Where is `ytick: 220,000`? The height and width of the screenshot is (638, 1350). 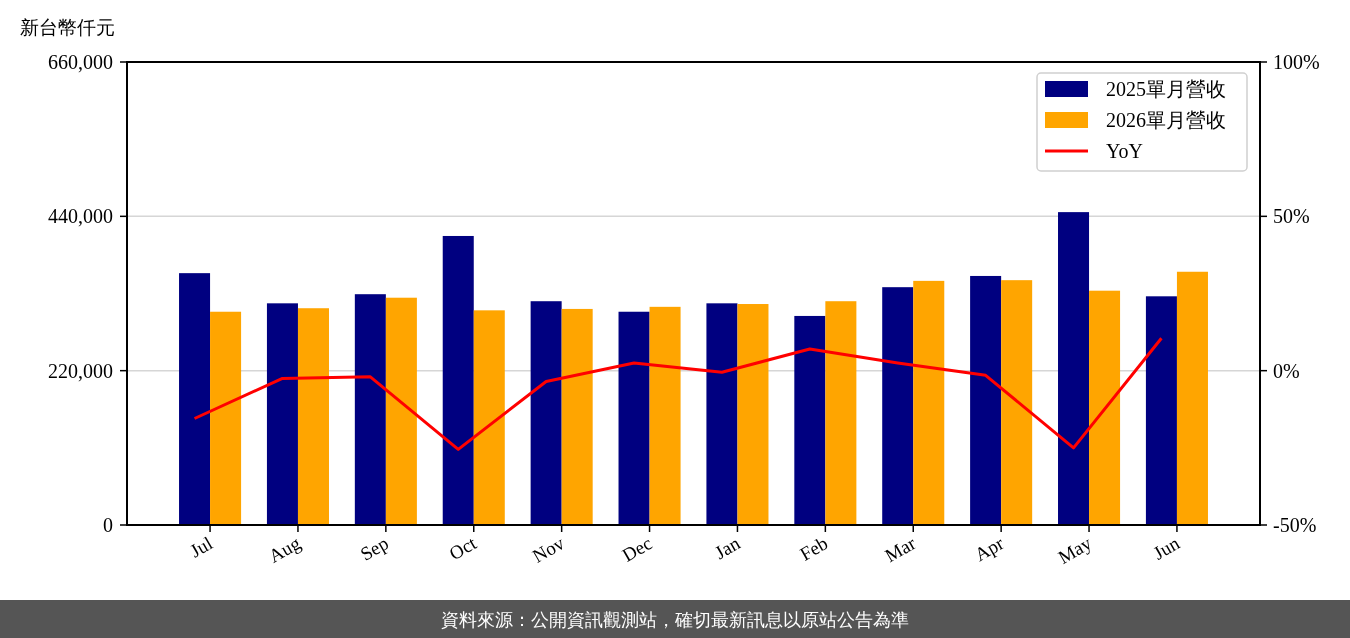 ytick: 220,000 is located at coordinates (80, 370).